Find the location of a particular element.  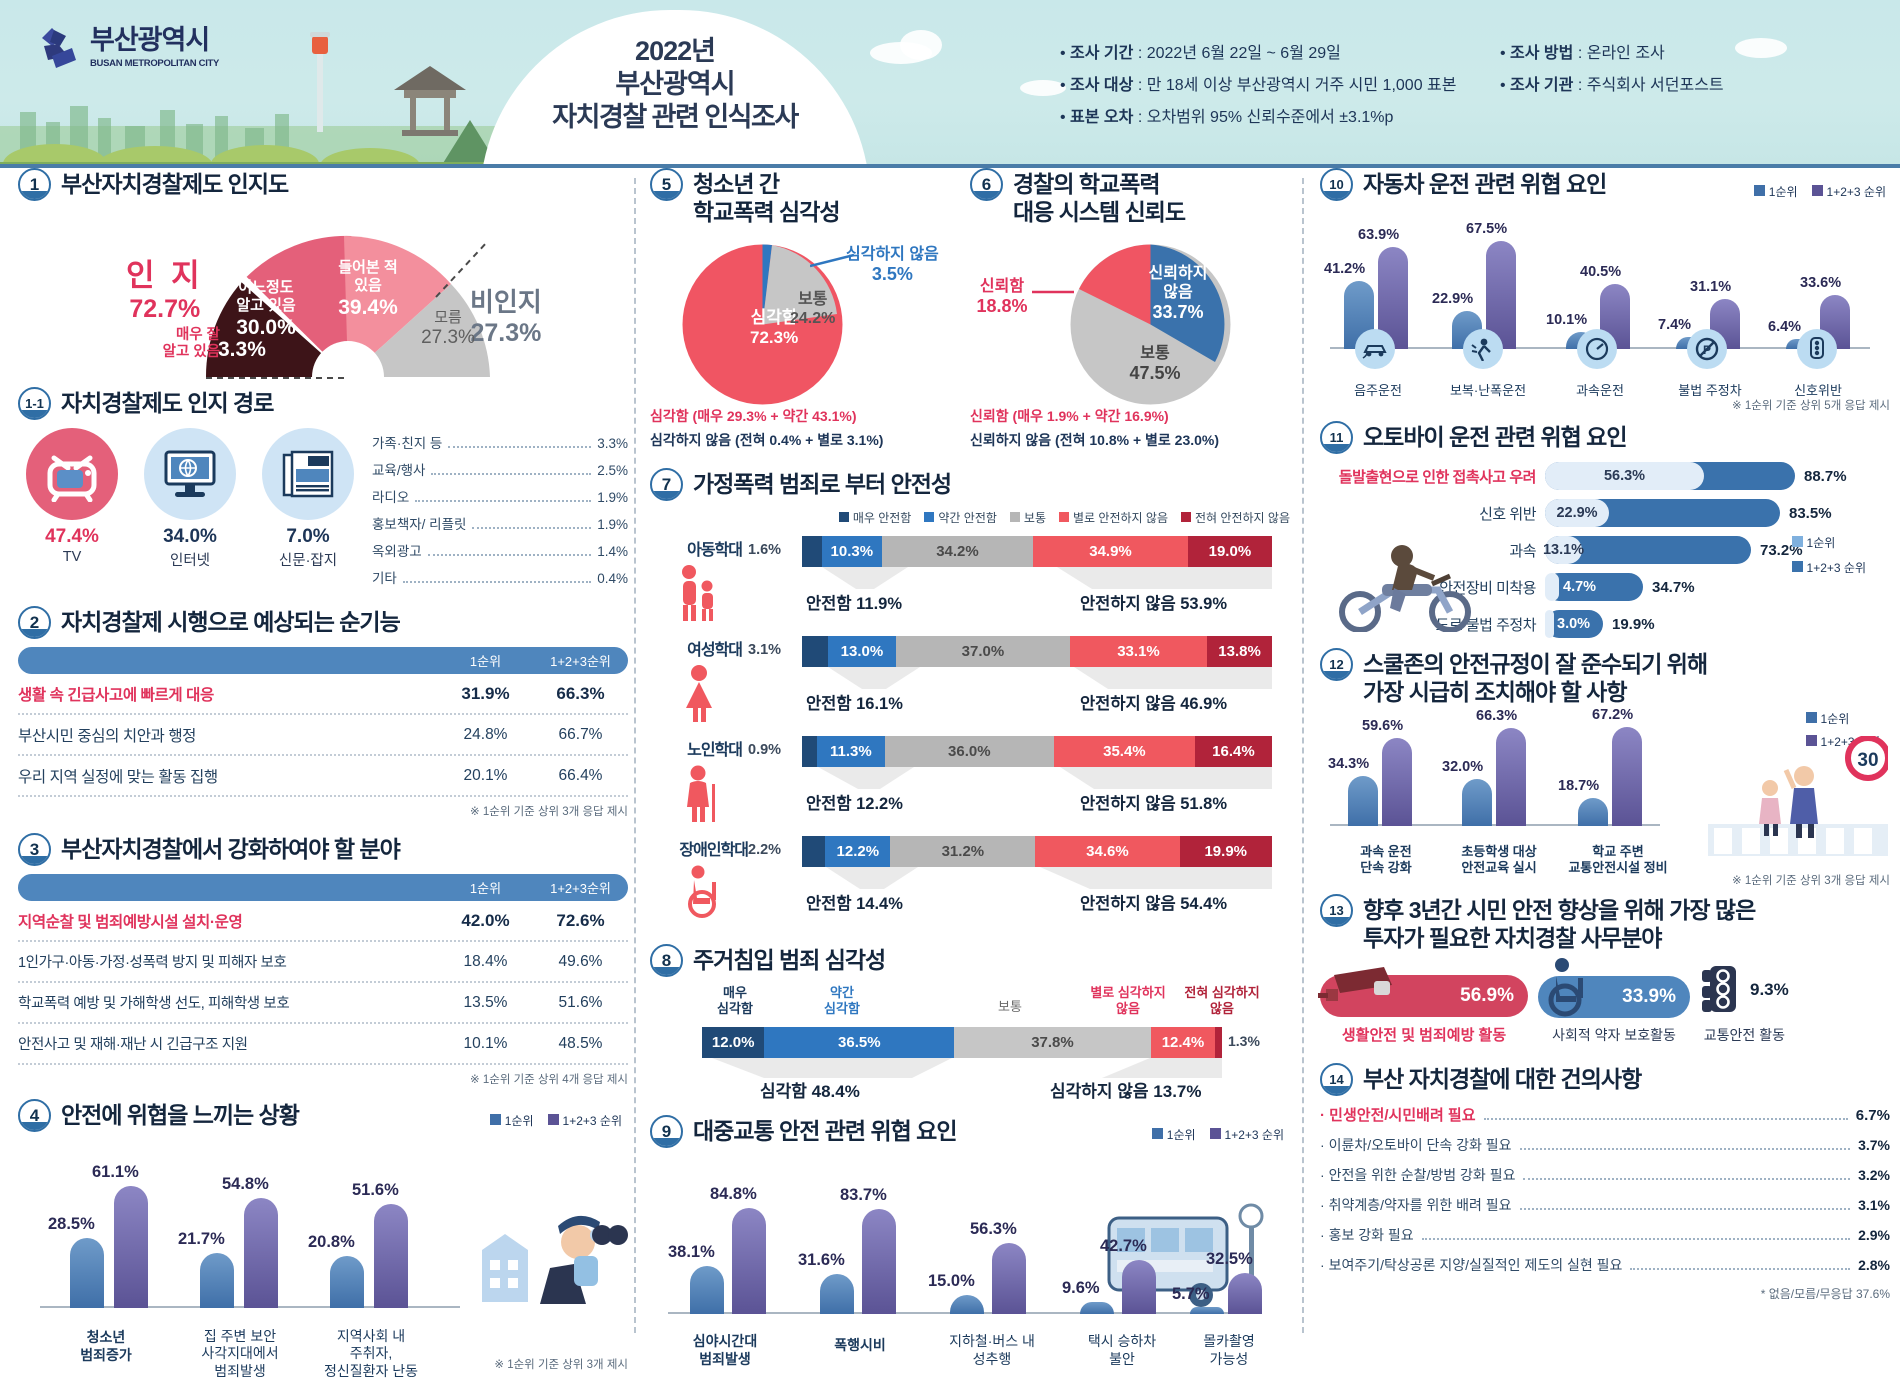

awareness-channel-row: 47.4% TV 34.0% is located at coordinates (323, 511).